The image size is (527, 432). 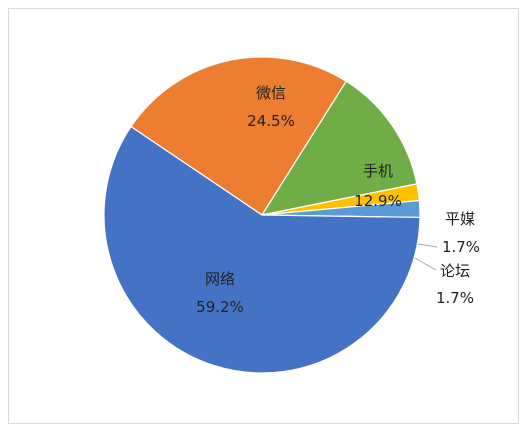 I want to click on slice-label-1: 微信, so click(x=271, y=93).